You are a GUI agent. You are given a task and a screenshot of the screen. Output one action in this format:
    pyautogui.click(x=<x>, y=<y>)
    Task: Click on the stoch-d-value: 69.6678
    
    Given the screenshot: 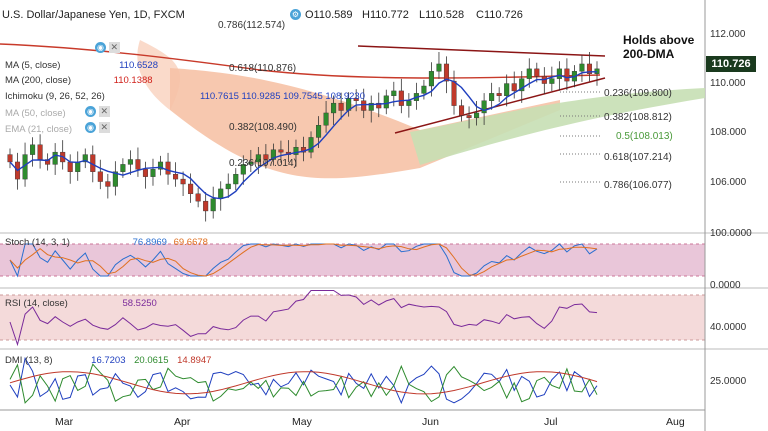 What is the action you would take?
    pyautogui.click(x=190, y=242)
    